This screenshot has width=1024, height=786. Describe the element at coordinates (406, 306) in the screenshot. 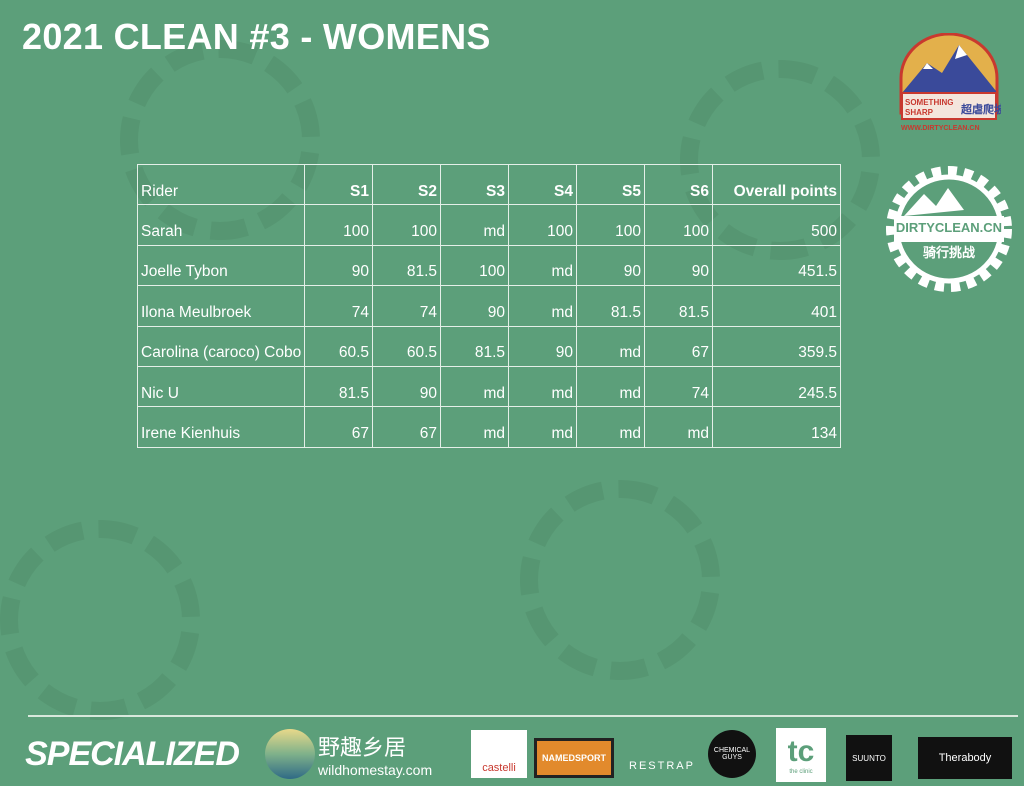

I see `stage-points-s2: 74` at that location.